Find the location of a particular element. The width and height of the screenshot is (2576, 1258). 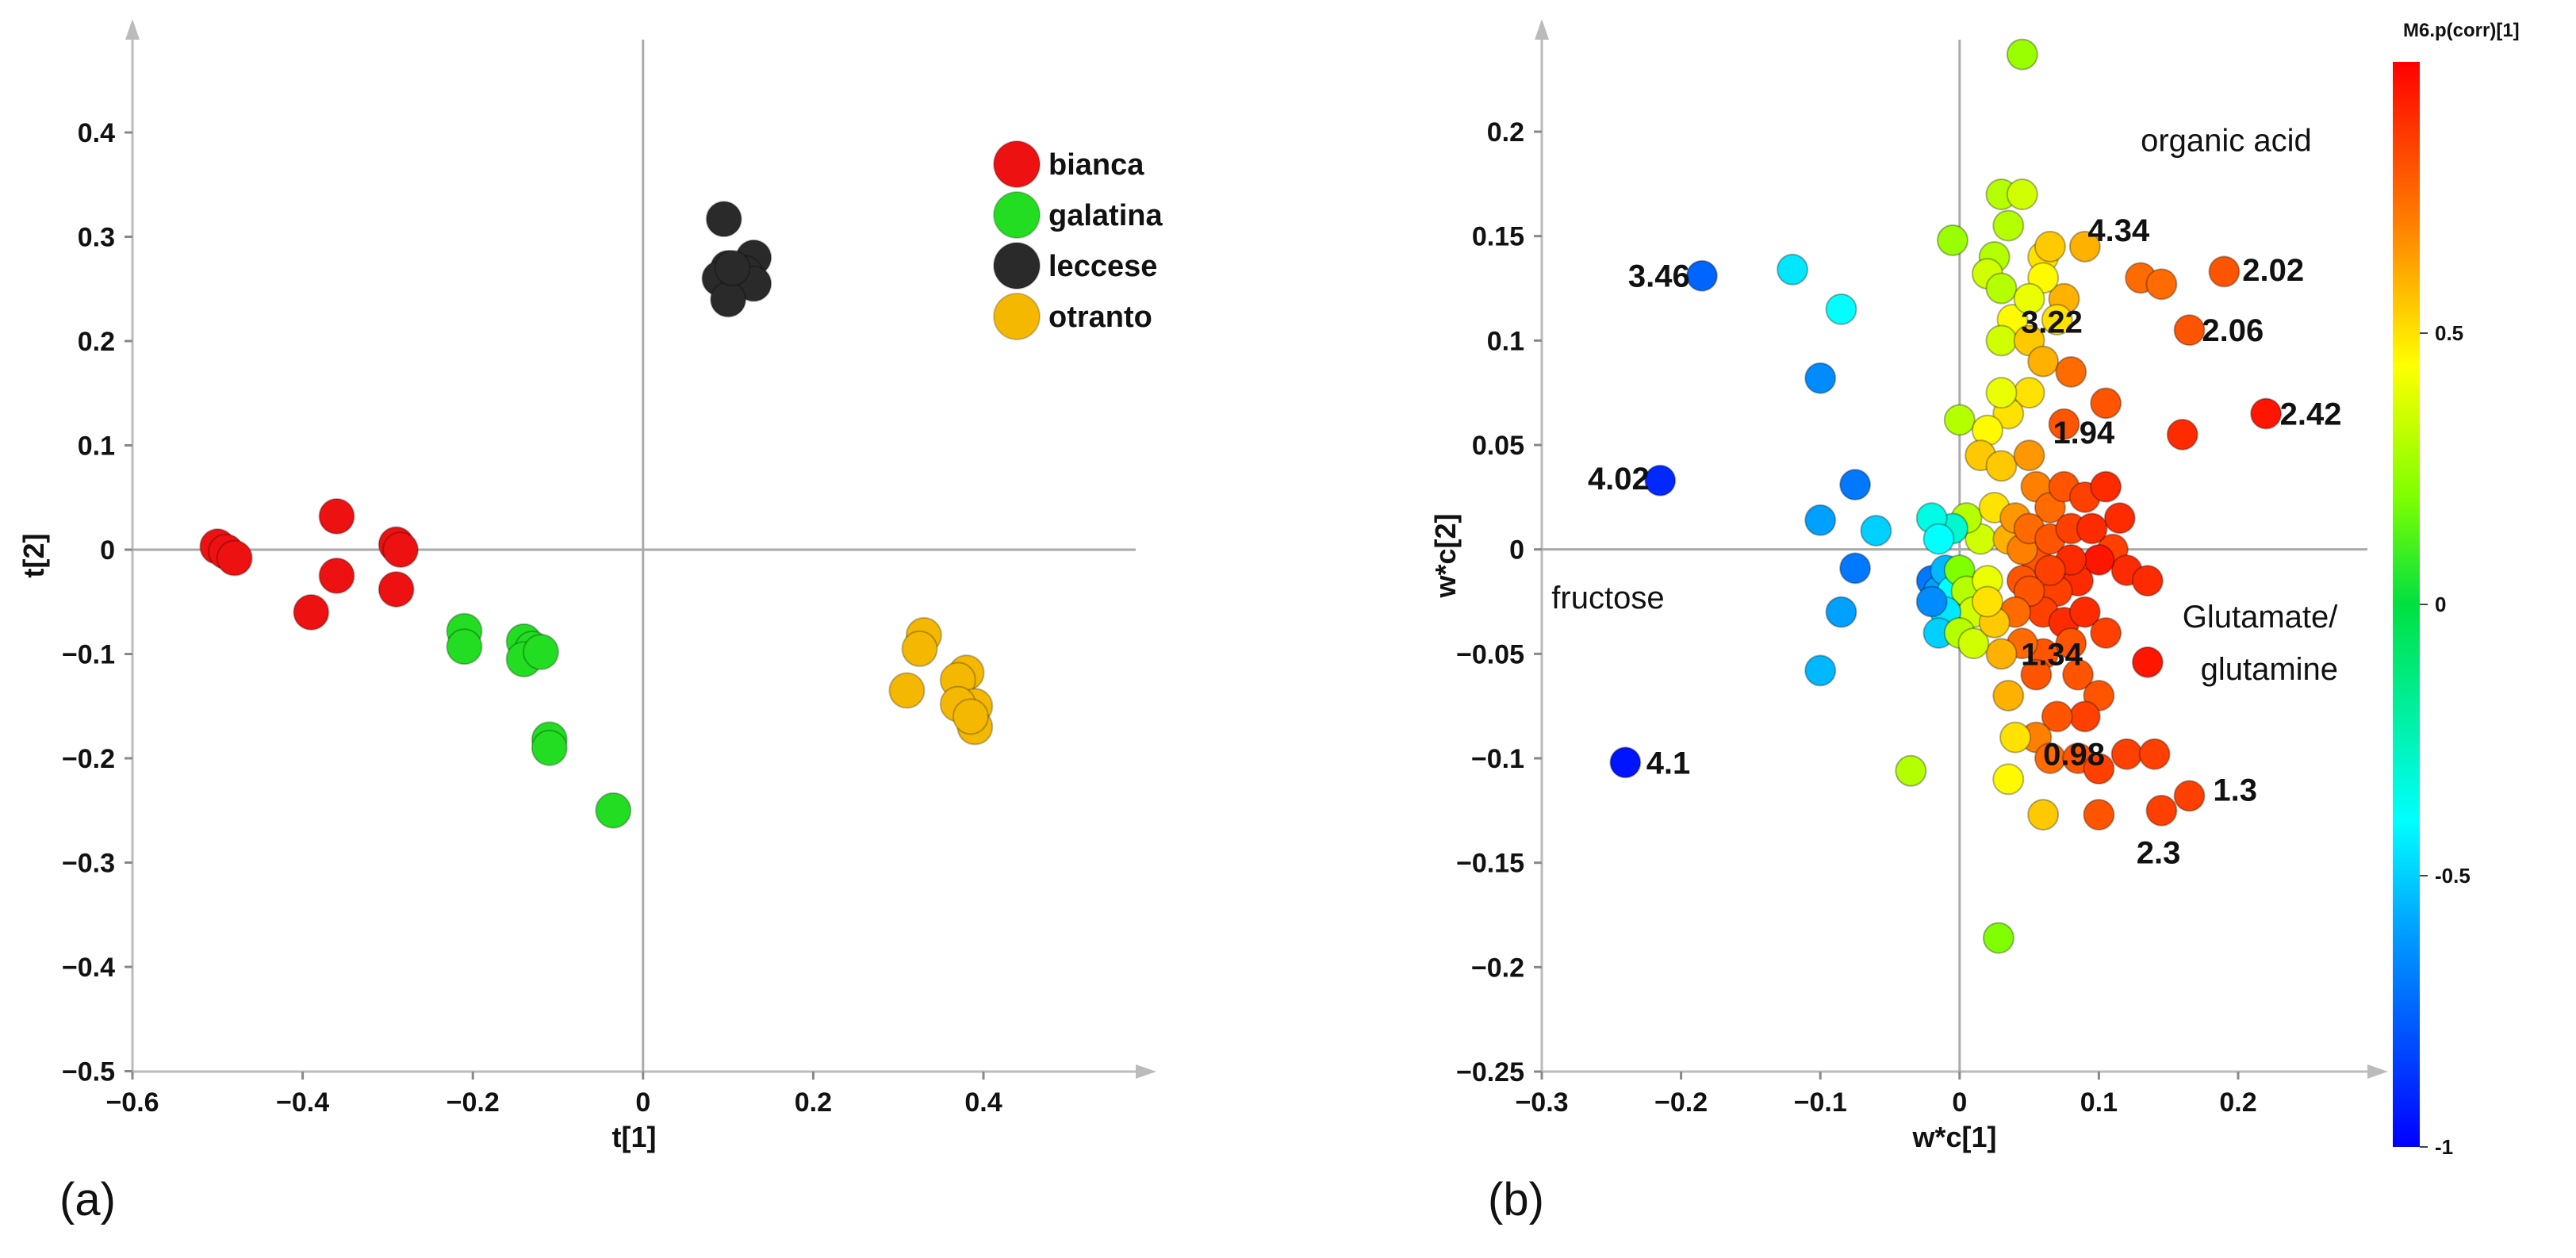

legend-item-otranto: otranto is located at coordinates (1072, 317).